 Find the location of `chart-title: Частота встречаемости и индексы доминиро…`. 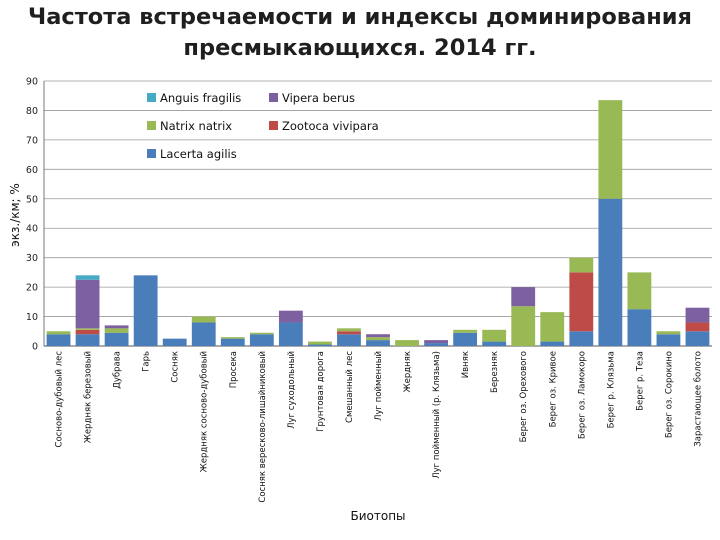

chart-title: Частота встречаемости и индексы доминиро… is located at coordinates (360, 33).